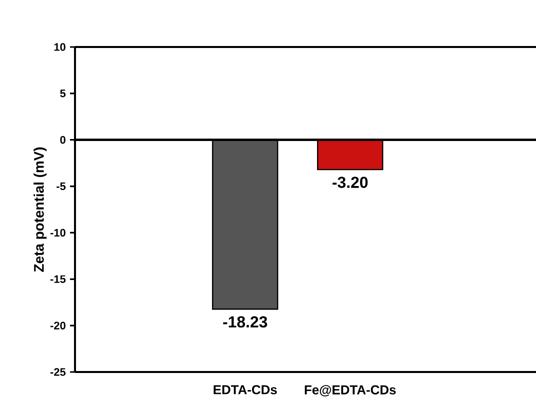 The width and height of the screenshot is (536, 401). Describe the element at coordinates (58, 279) in the screenshot. I see `y-tick-label: -15` at that location.